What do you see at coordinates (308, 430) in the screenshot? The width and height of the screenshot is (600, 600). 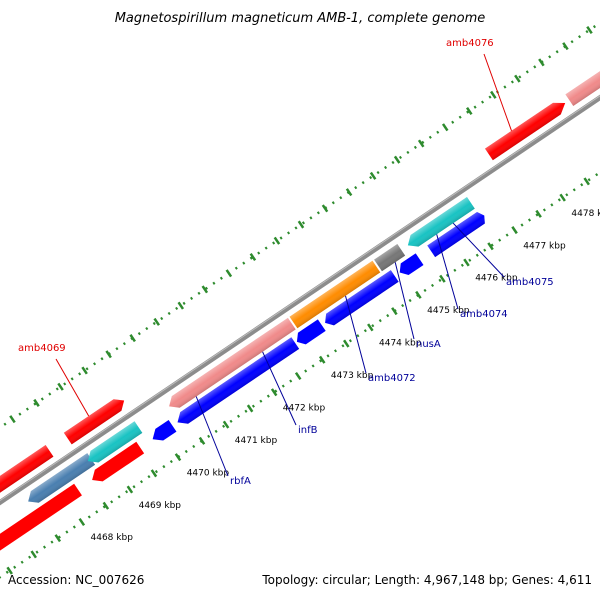 I see `gene-label: infB` at bounding box center [308, 430].